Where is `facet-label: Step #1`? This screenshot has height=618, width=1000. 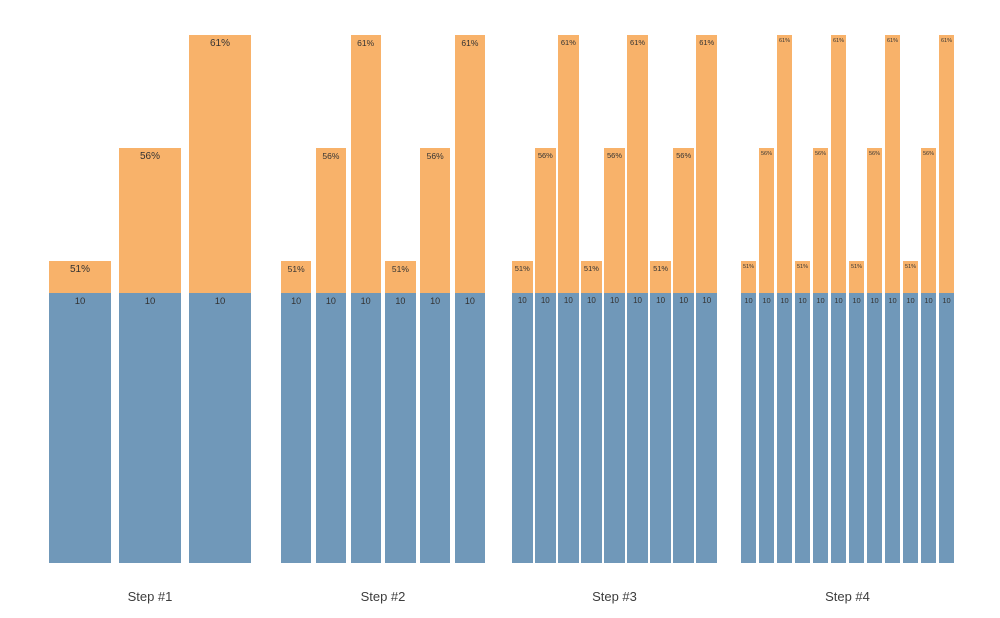
facet-label: Step #1 is located at coordinates (150, 596).